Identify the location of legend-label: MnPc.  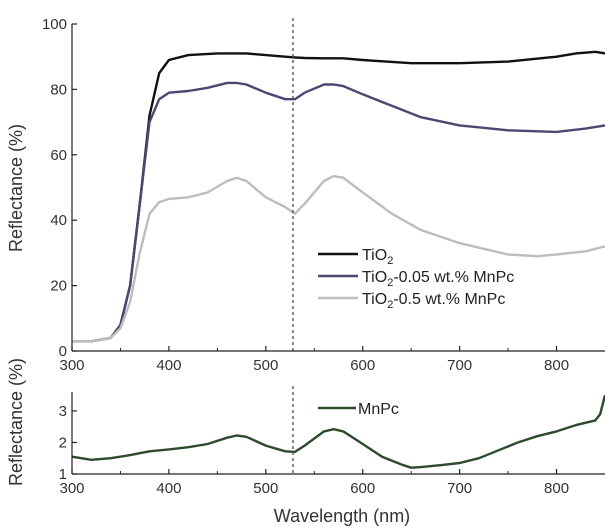
(378, 409).